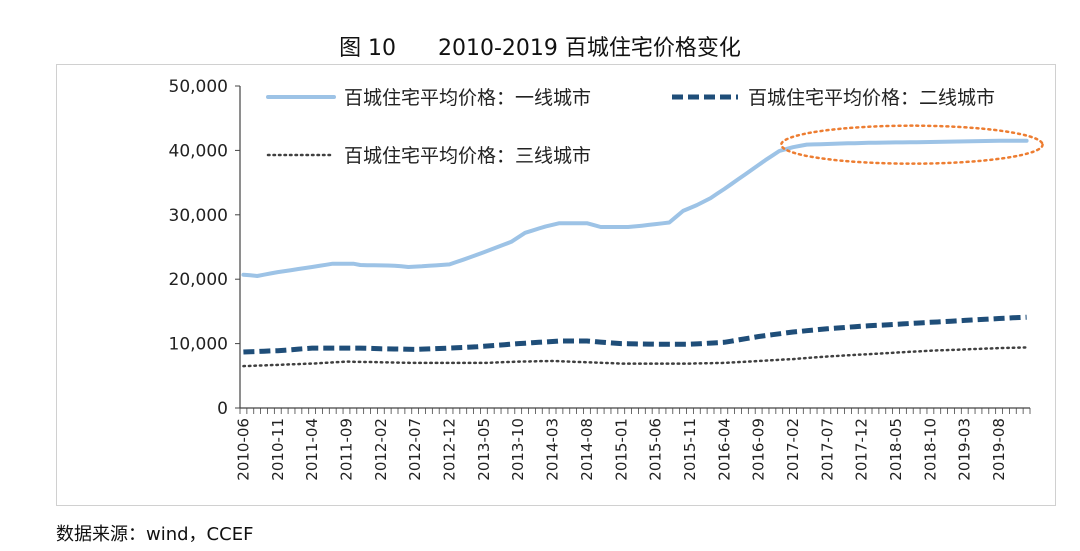 The image size is (1080, 551). I want to click on x-tick-label: 2011-04, so click(312, 449).